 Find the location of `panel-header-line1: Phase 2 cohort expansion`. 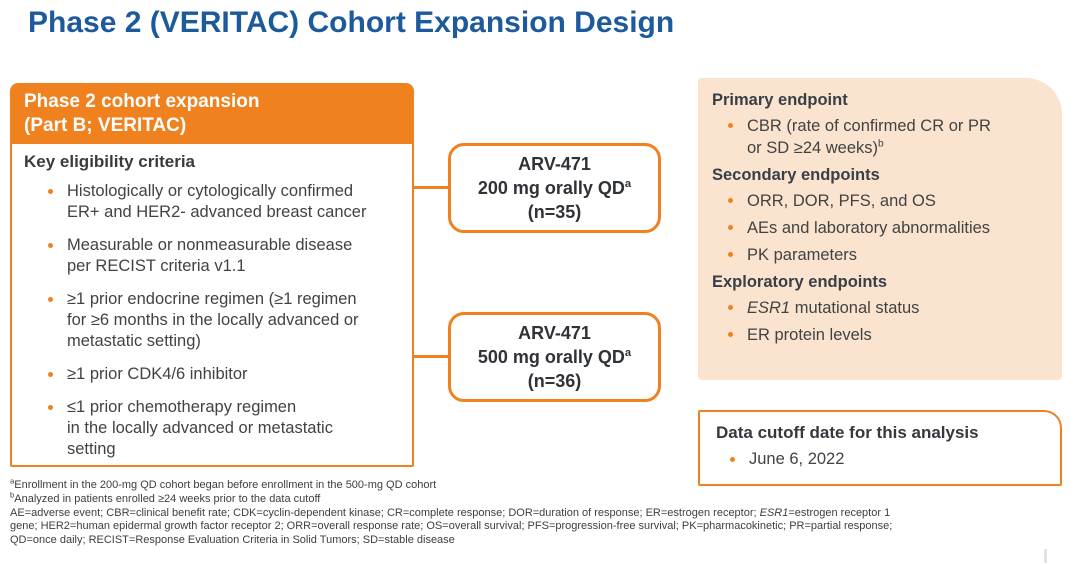

panel-header-line1: Phase 2 cohort expansion is located at coordinates (142, 101).